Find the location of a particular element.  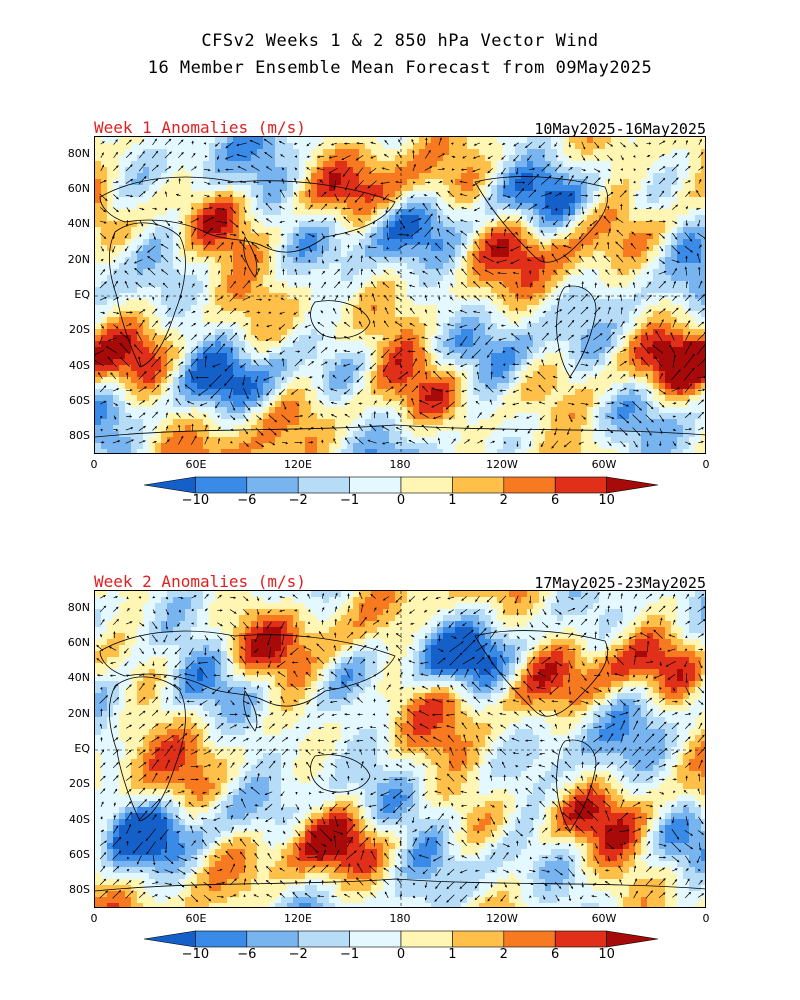

figure-title-line1: CFSv2 Weeks 1 & 2 850 hPa Vector Wind is located at coordinates (400, 41).